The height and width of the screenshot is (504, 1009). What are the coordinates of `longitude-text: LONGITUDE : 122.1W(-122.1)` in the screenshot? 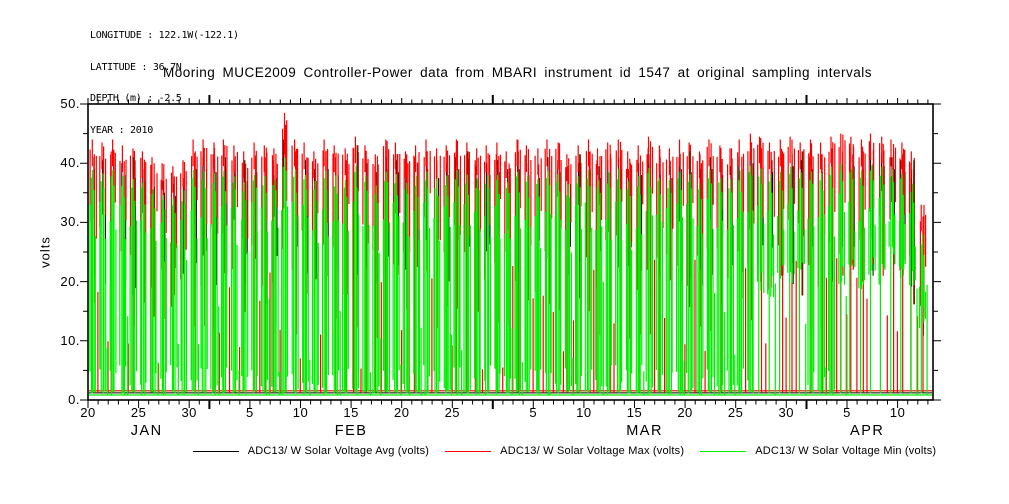 It's located at (164, 35).